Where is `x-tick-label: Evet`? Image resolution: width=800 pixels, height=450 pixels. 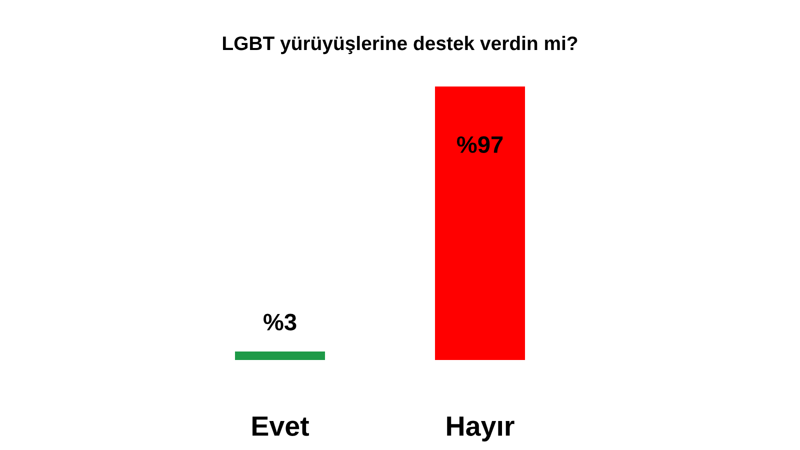 x-tick-label: Evet is located at coordinates (280, 426).